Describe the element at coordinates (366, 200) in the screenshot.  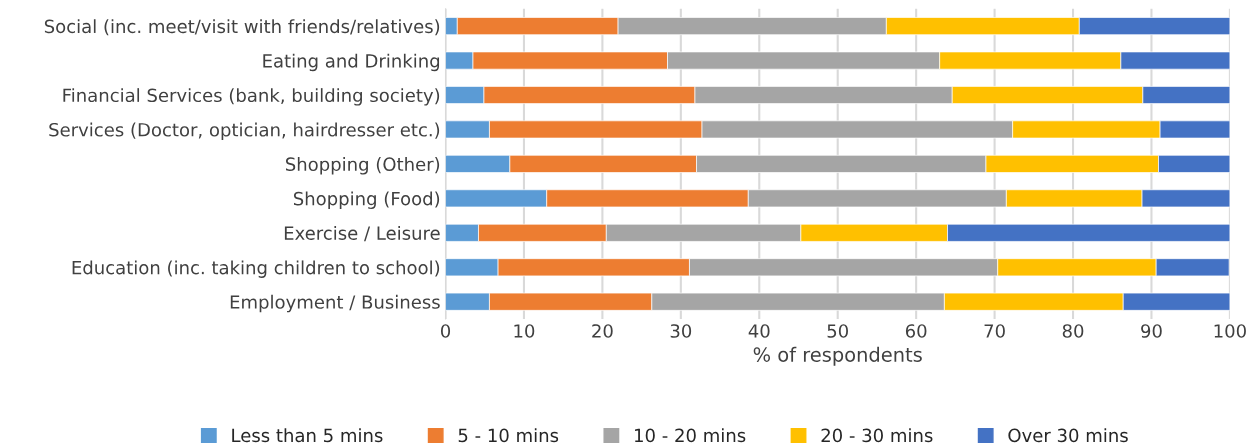
I see `y-tick-label: Shopping (Food)` at that location.